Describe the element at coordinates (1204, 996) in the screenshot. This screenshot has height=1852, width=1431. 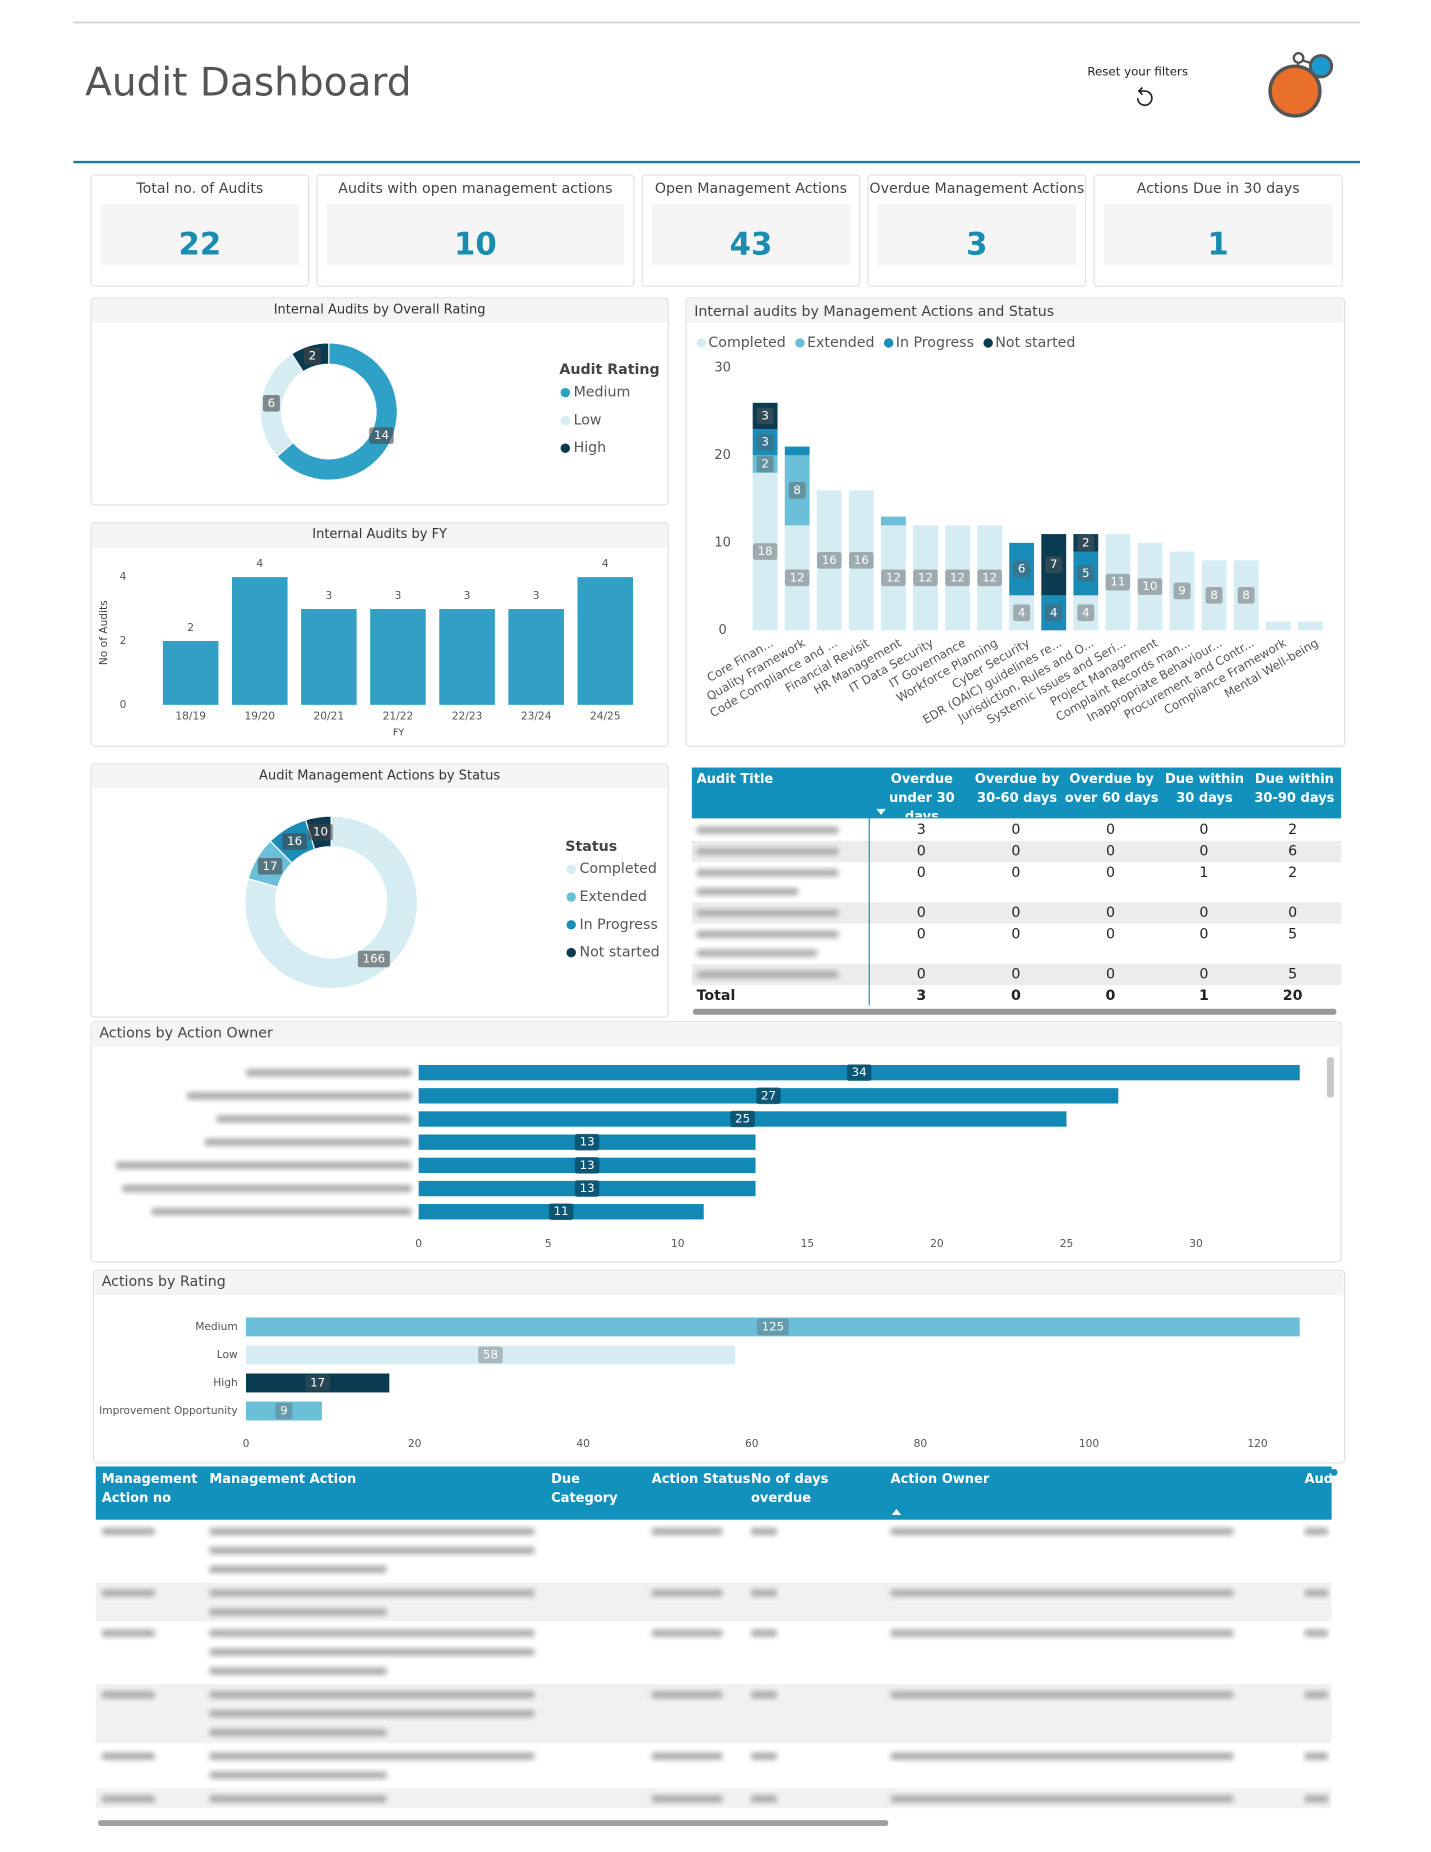
I see `table-total-cell: 1` at that location.